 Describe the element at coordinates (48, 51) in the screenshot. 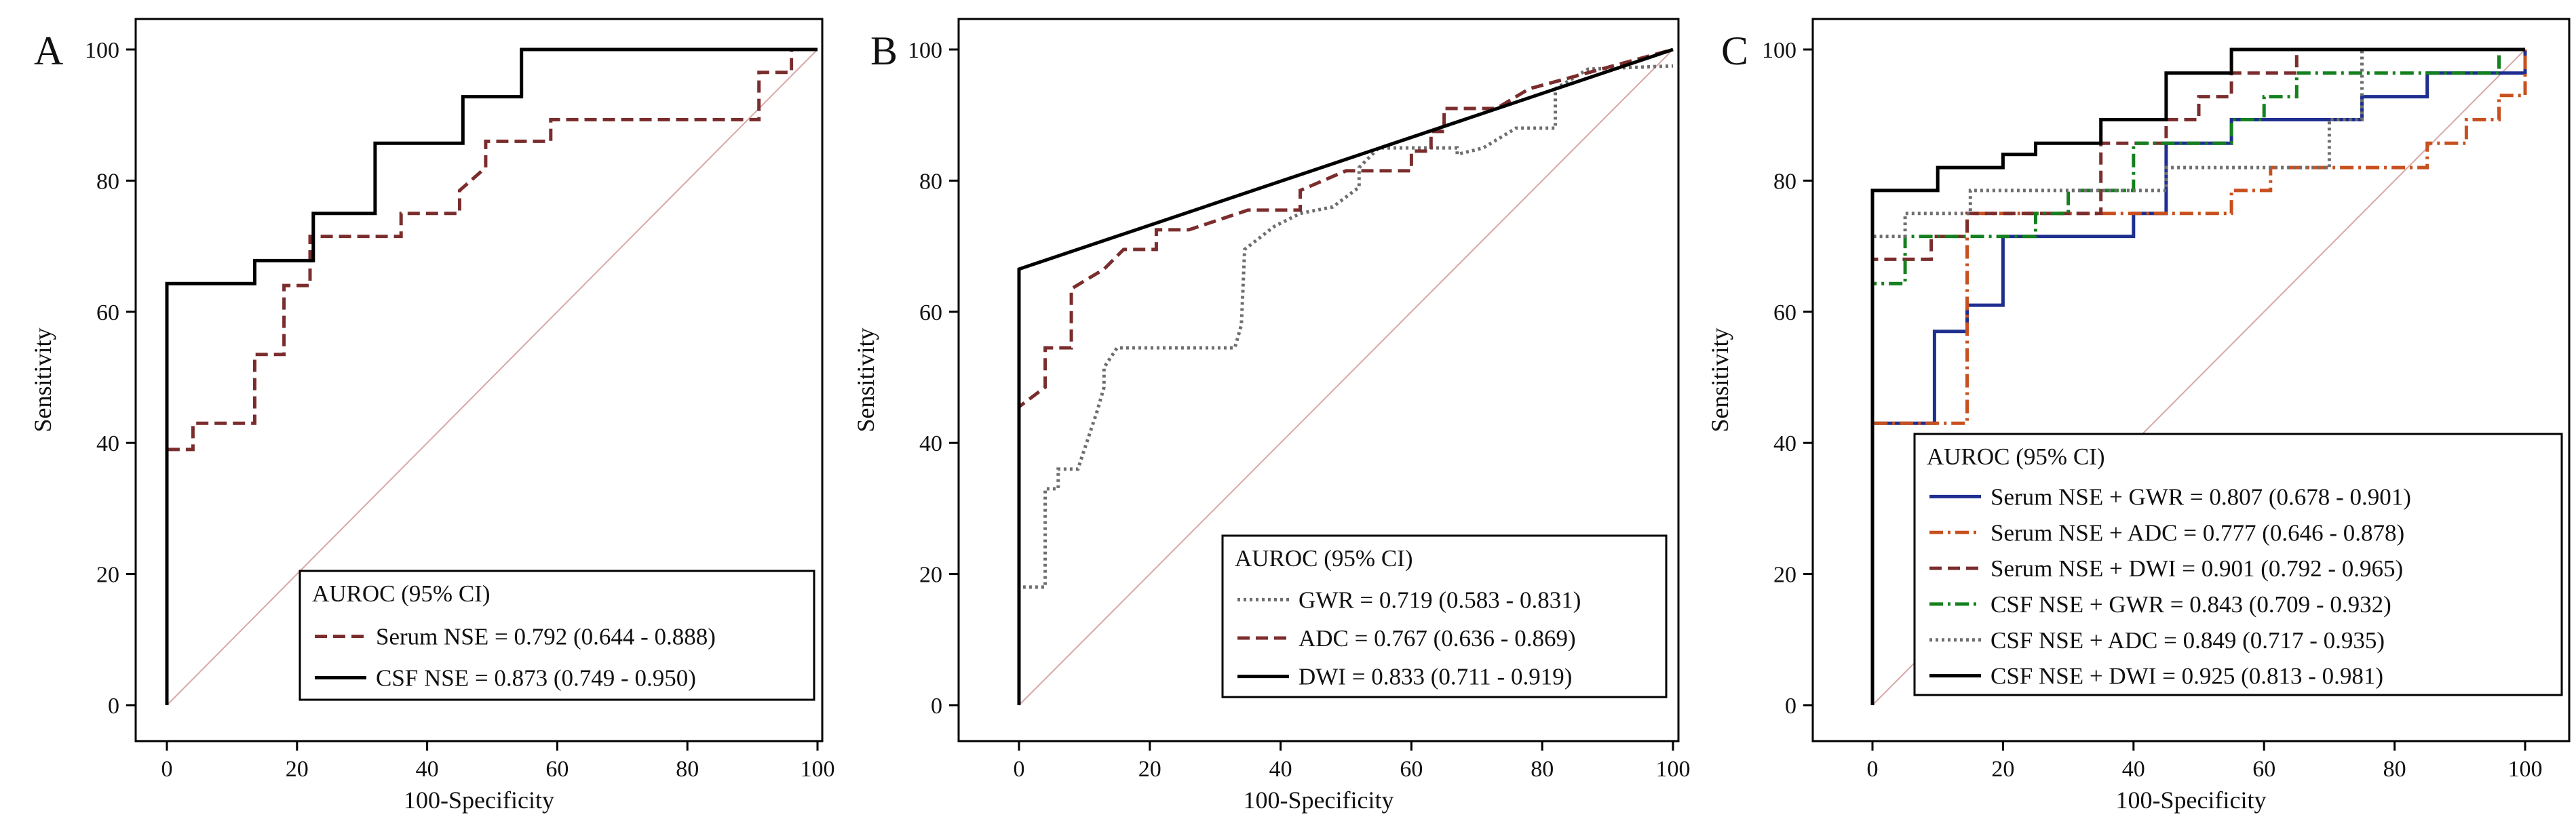

I see `panel-letter: A` at that location.